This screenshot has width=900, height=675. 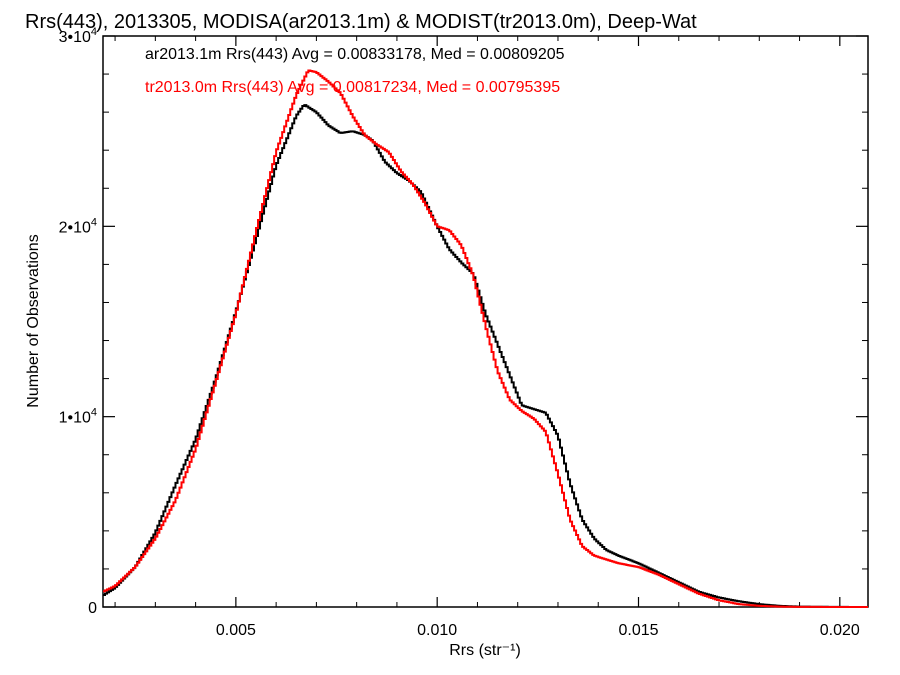 I want to click on y-tick-label: 2•104, so click(x=78, y=226).